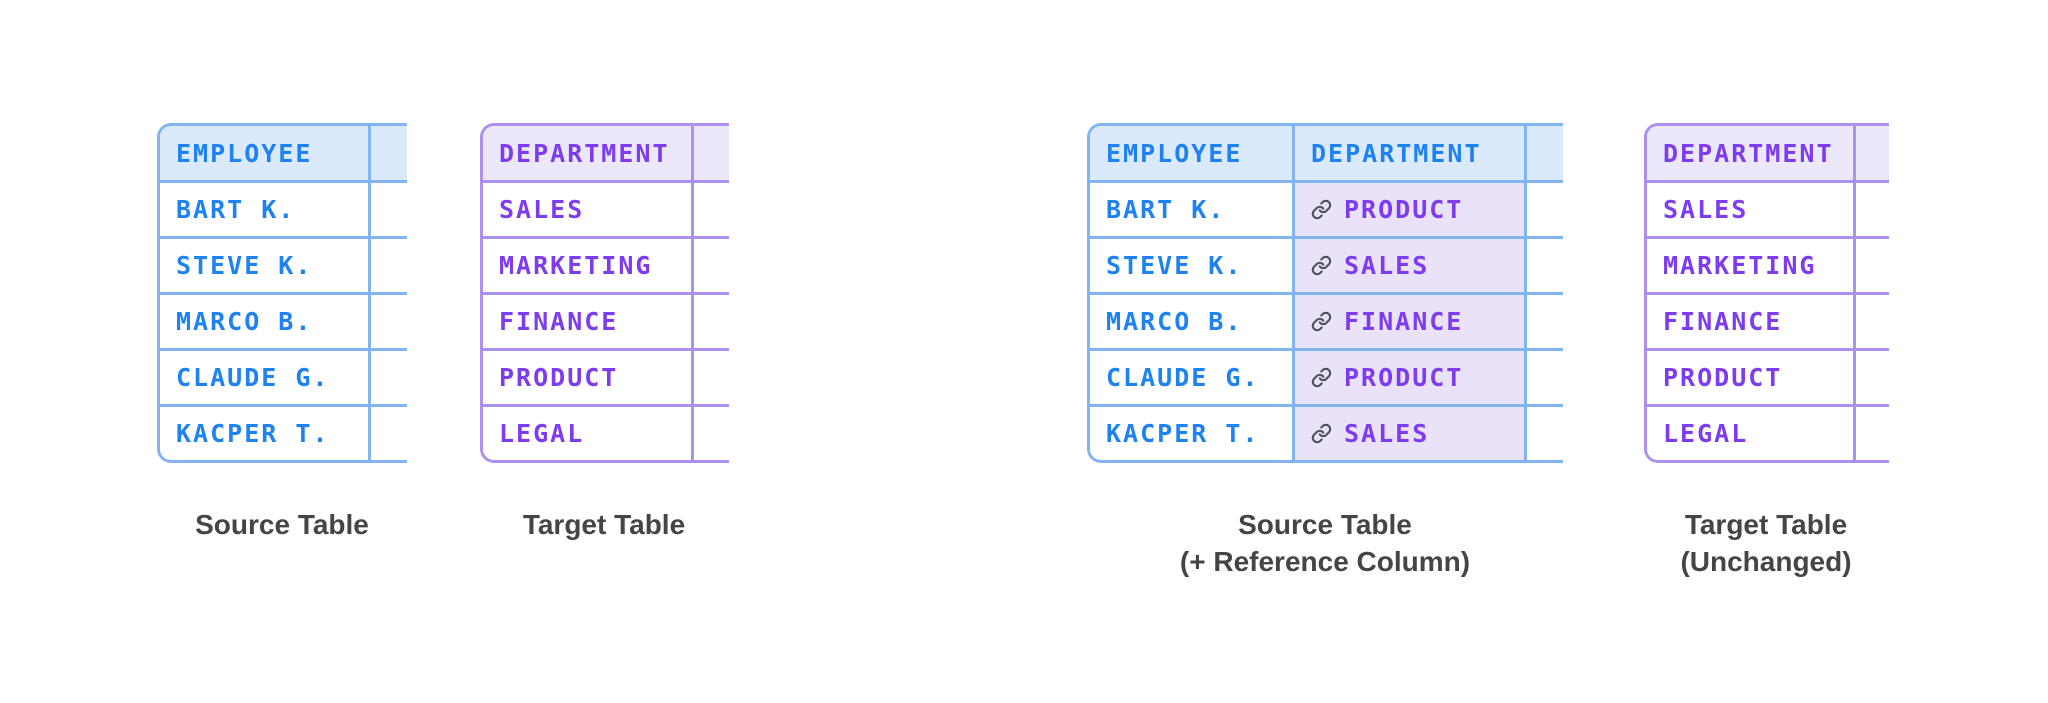  I want to click on table-row: STEVE K., so click(283, 264).